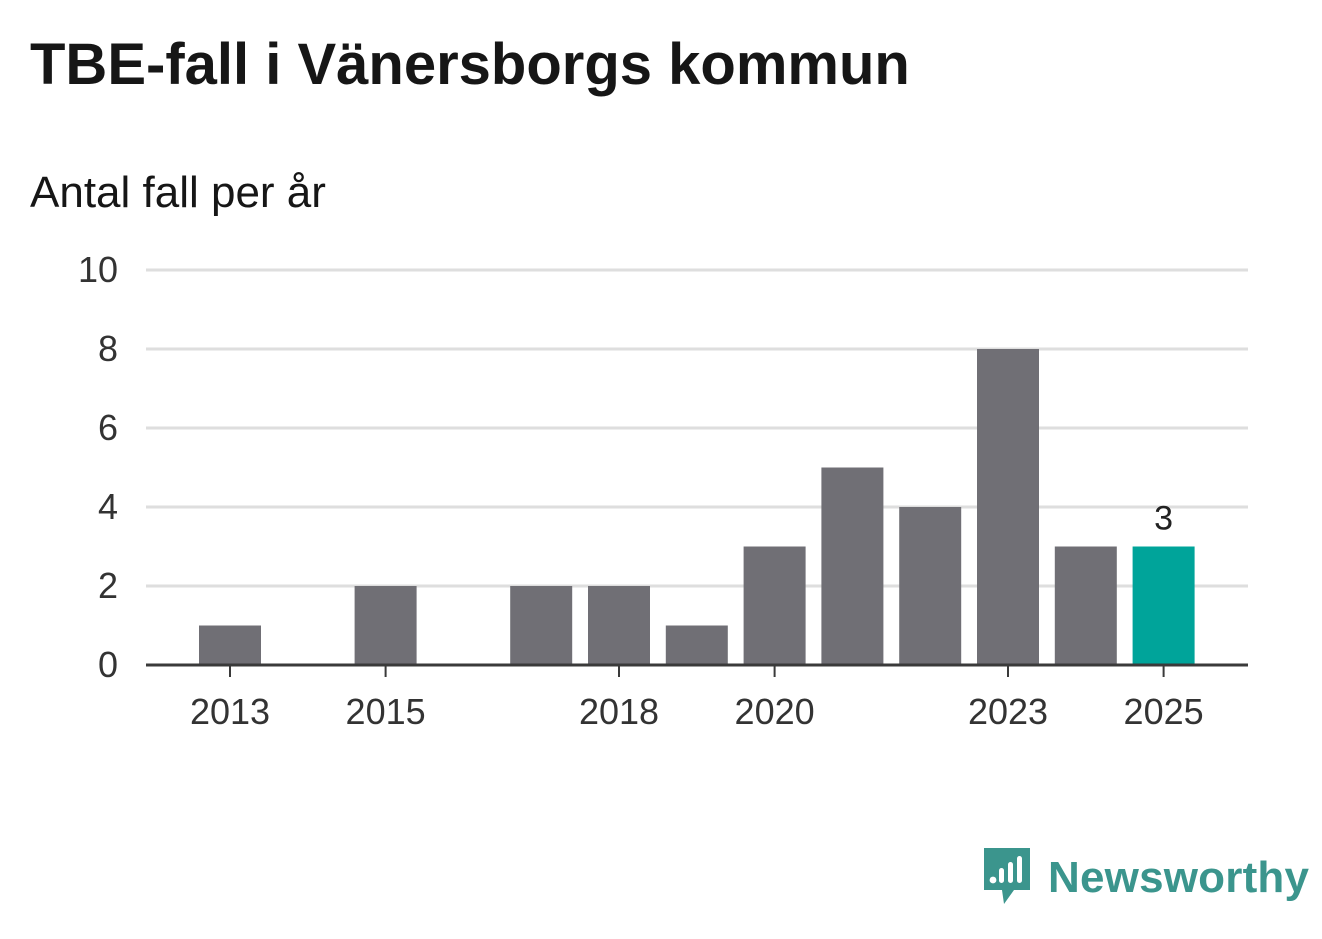 This screenshot has height=939, width=1322. Describe the element at coordinates (470, 64) in the screenshot. I see `chart-title: TBE-fall i Vänersborgs kommun` at that location.